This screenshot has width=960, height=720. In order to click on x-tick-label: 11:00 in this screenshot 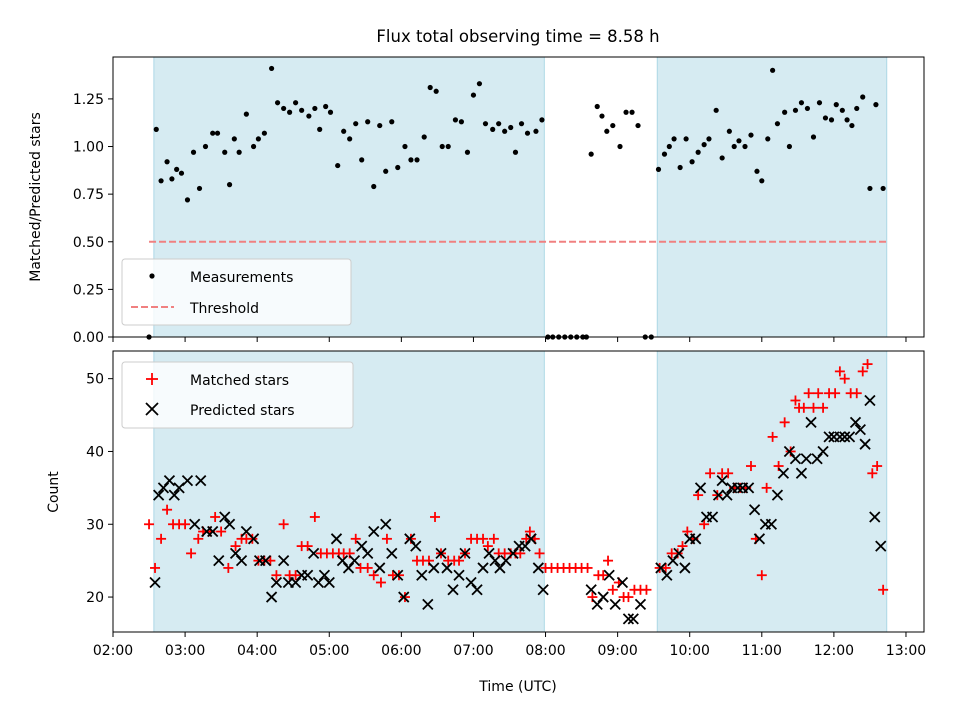, I will do `click(762, 651)`.